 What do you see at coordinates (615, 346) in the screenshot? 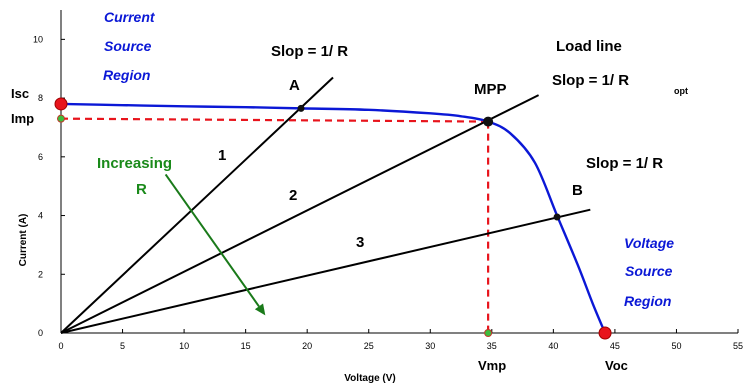
I see `x-tick-label: 45` at bounding box center [615, 346].